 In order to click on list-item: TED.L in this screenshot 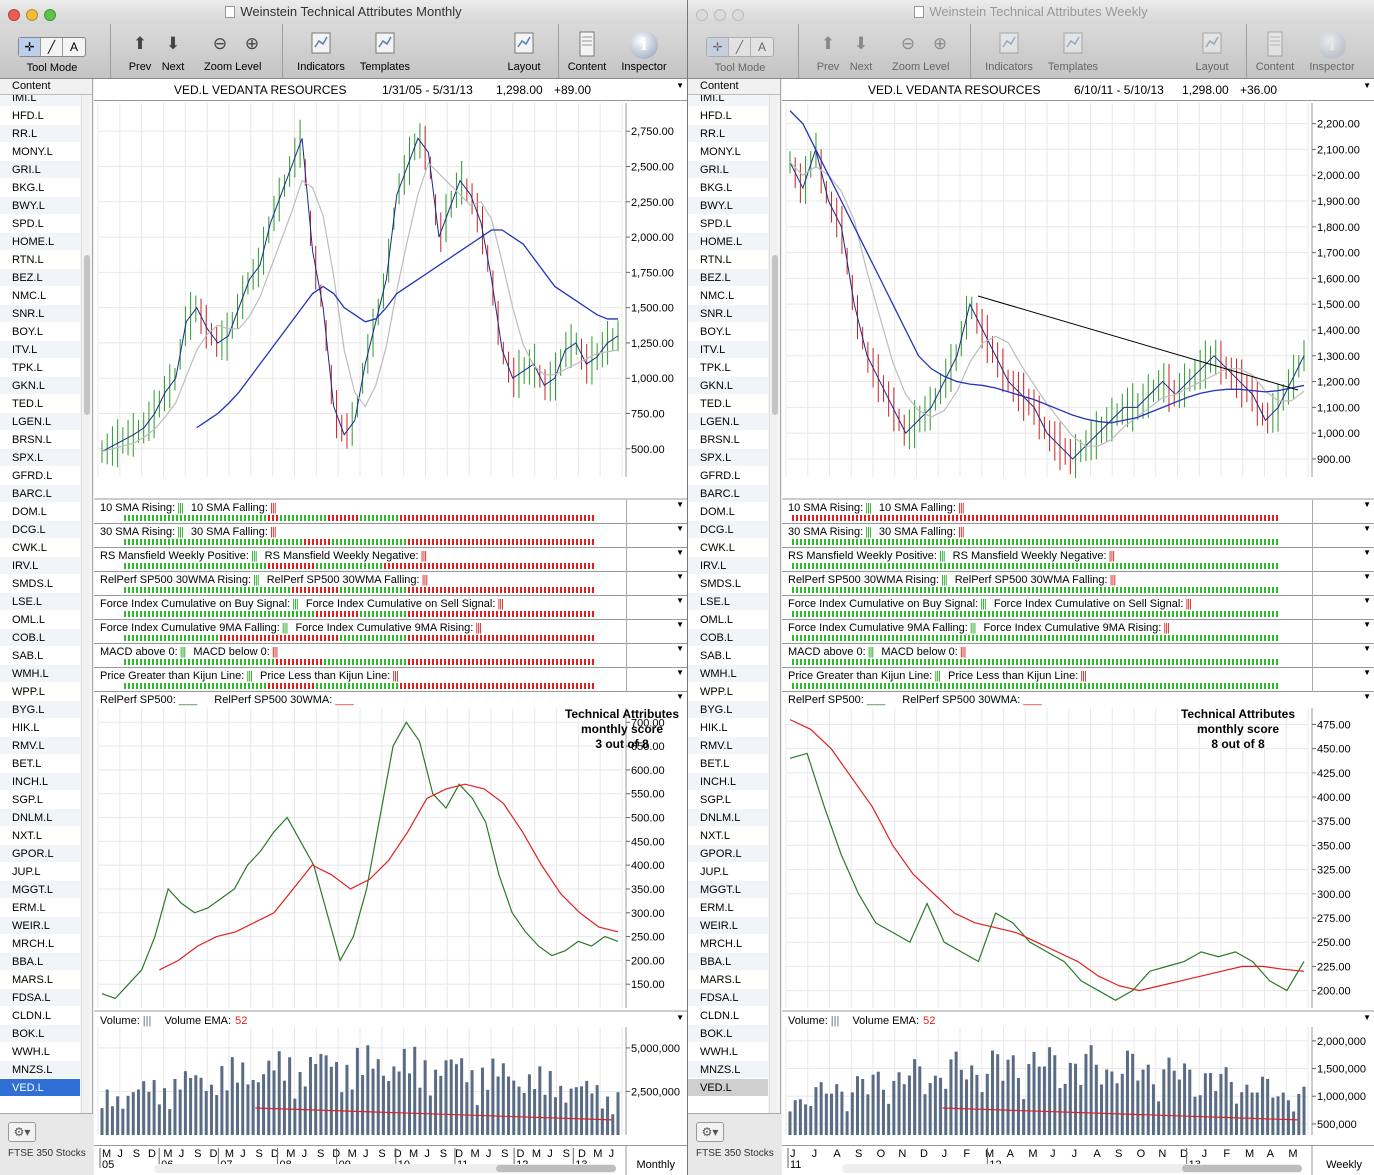, I will do `click(728, 404)`.